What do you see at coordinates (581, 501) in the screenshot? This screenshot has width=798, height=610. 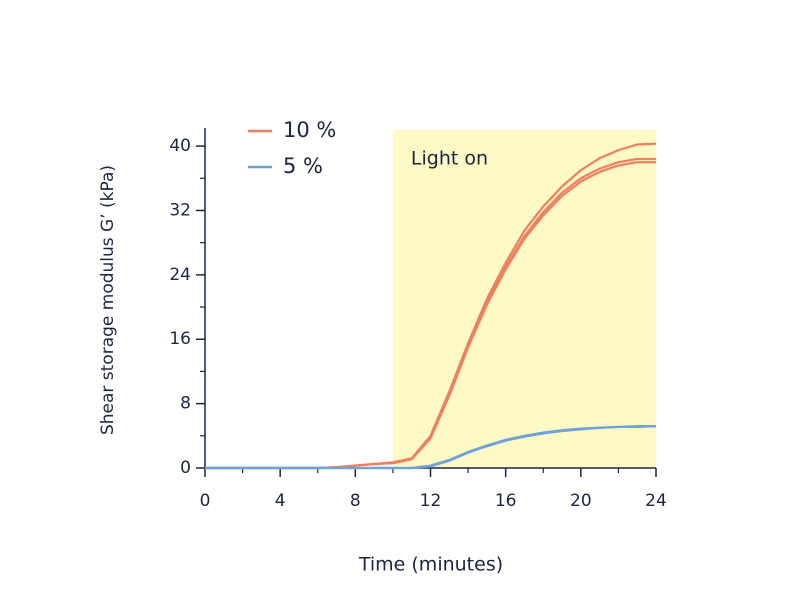 I see `x-tick-label: 20` at bounding box center [581, 501].